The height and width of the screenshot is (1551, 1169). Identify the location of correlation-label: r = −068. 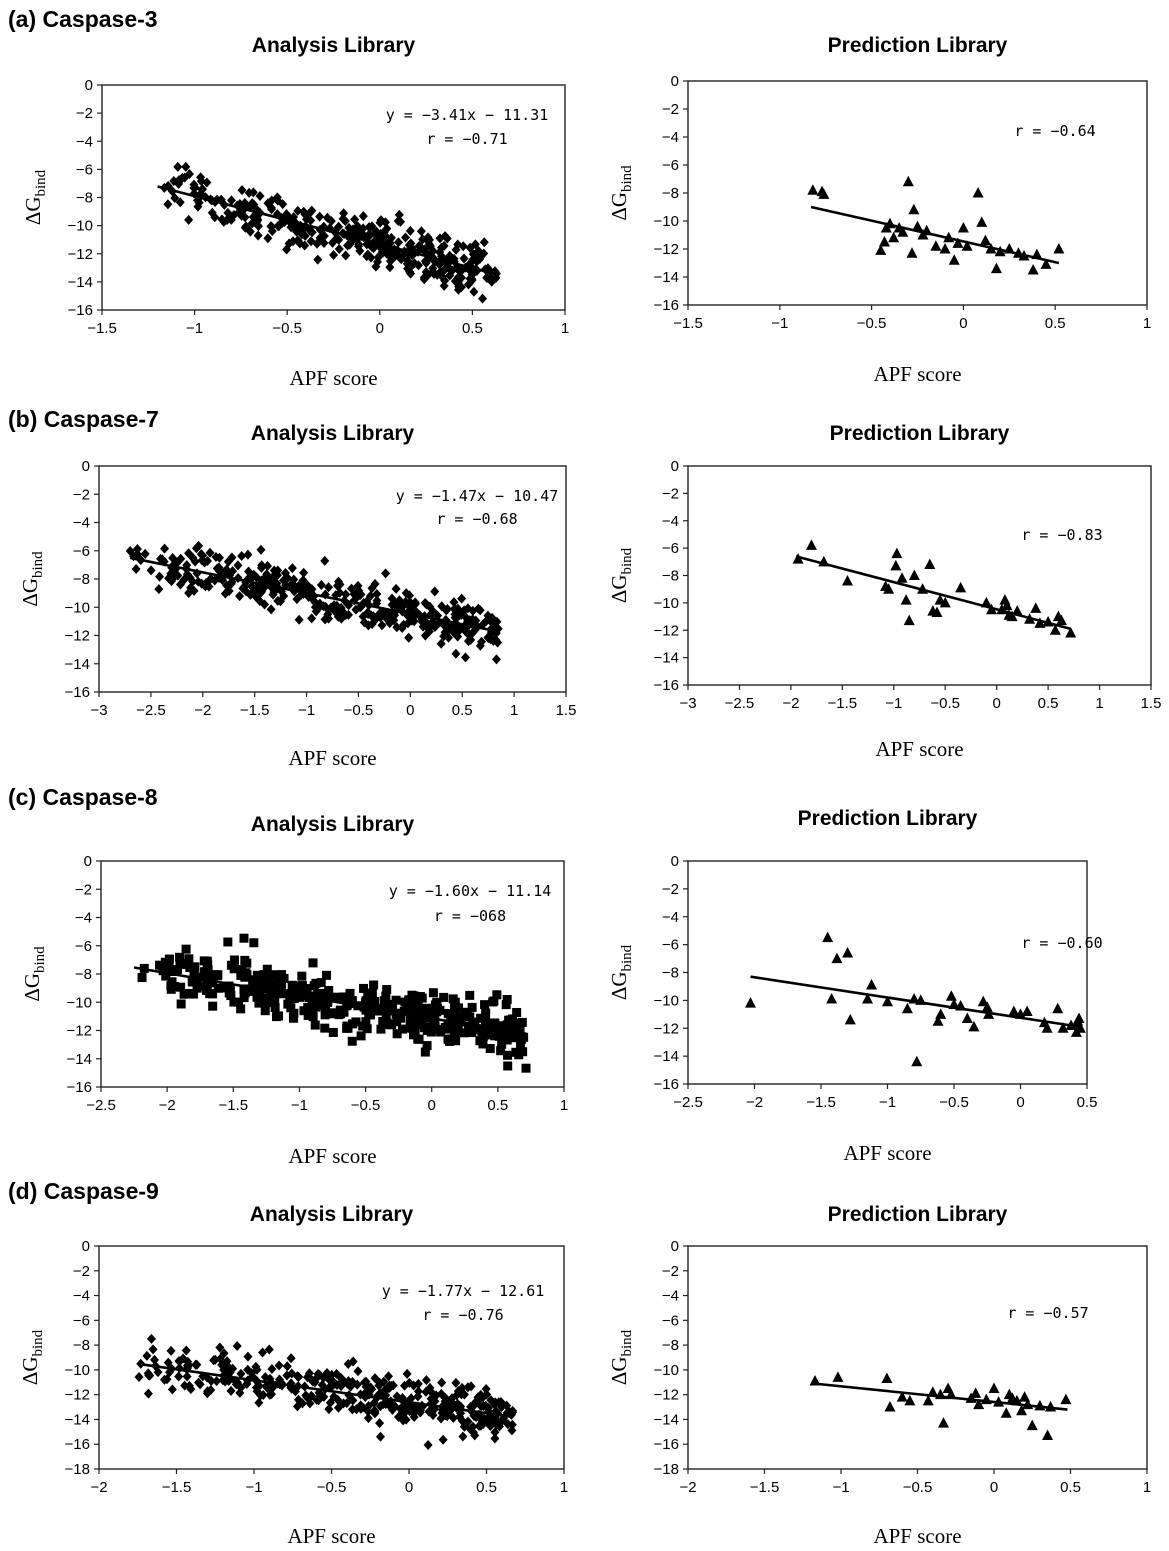
(470, 916).